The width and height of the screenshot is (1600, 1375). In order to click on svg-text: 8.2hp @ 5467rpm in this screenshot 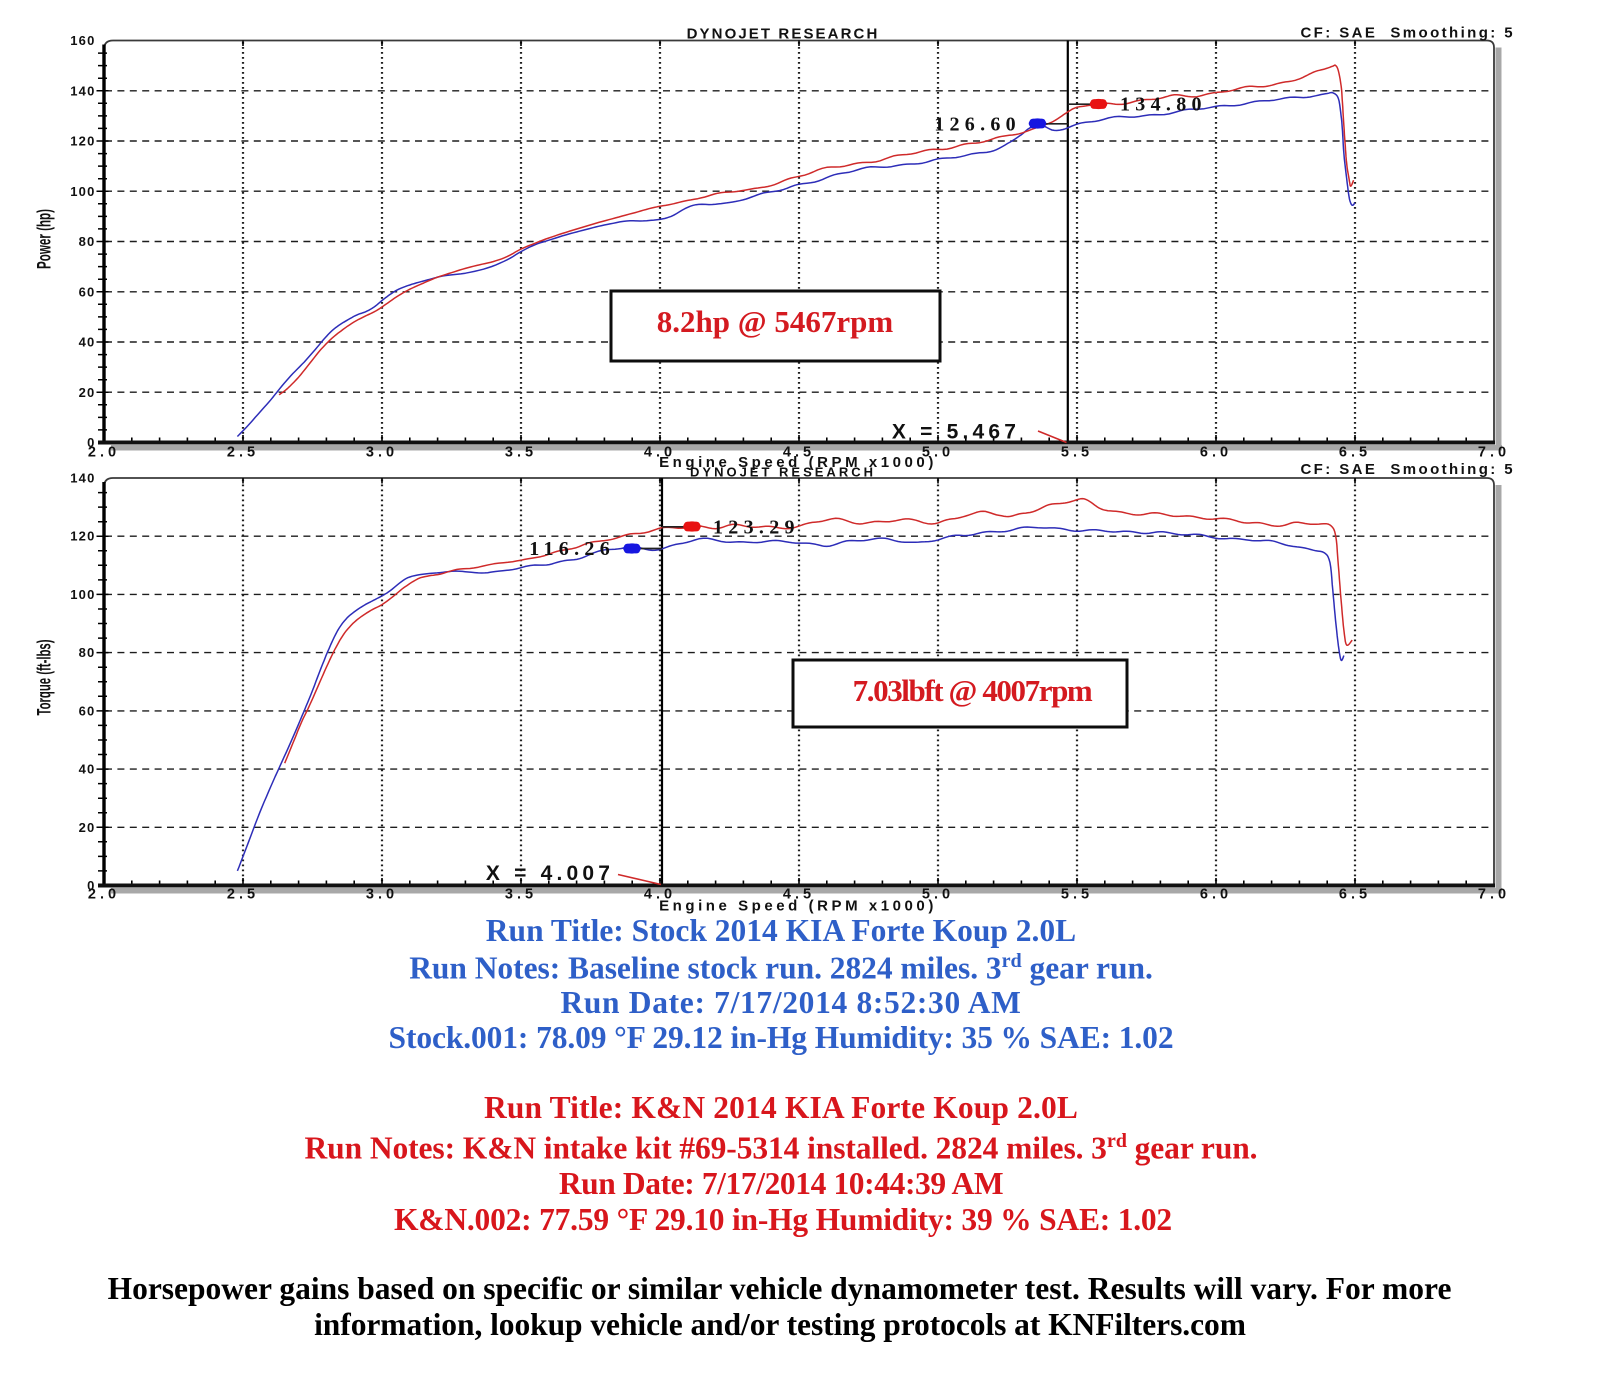, I will do `click(775, 321)`.